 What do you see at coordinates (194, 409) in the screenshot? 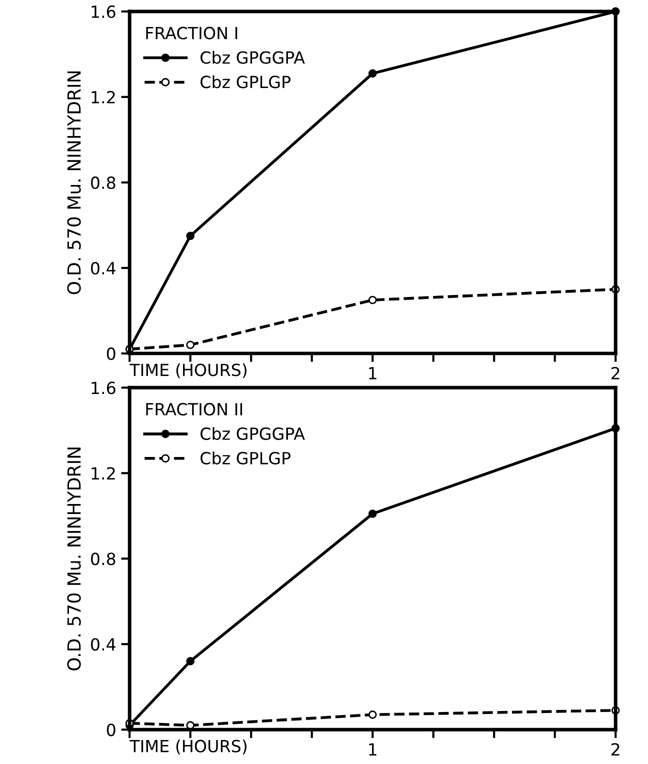
I see `legend-title: FRACTION II` at bounding box center [194, 409].